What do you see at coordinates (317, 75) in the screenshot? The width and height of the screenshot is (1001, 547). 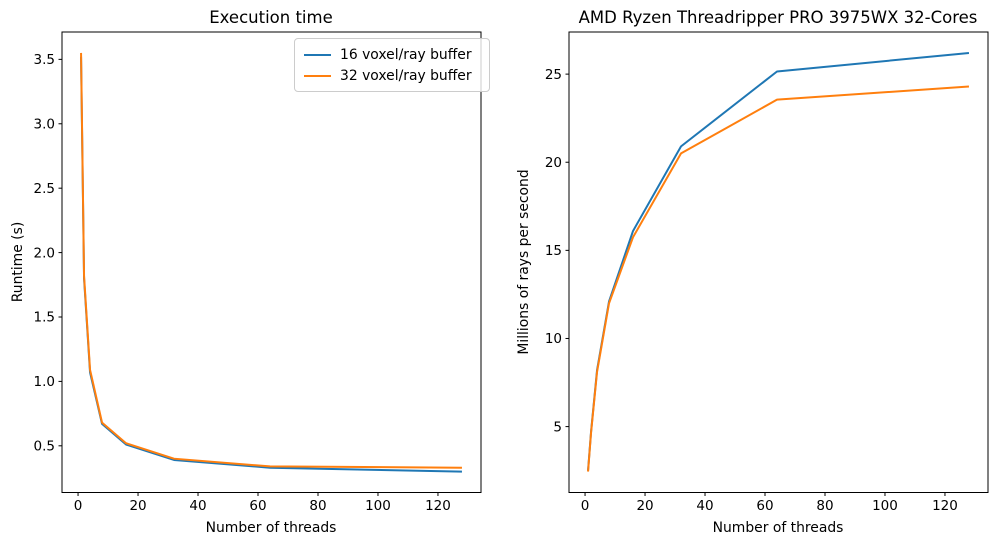 I see `legend-line-sample-orange` at bounding box center [317, 75].